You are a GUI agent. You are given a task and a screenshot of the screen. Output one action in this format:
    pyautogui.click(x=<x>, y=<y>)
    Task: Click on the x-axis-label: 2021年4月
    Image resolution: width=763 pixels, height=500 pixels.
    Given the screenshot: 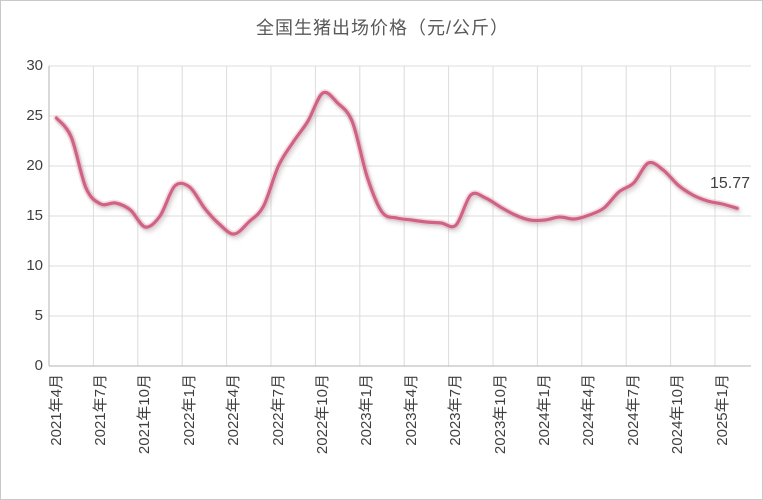 What is the action you would take?
    pyautogui.click(x=56, y=410)
    